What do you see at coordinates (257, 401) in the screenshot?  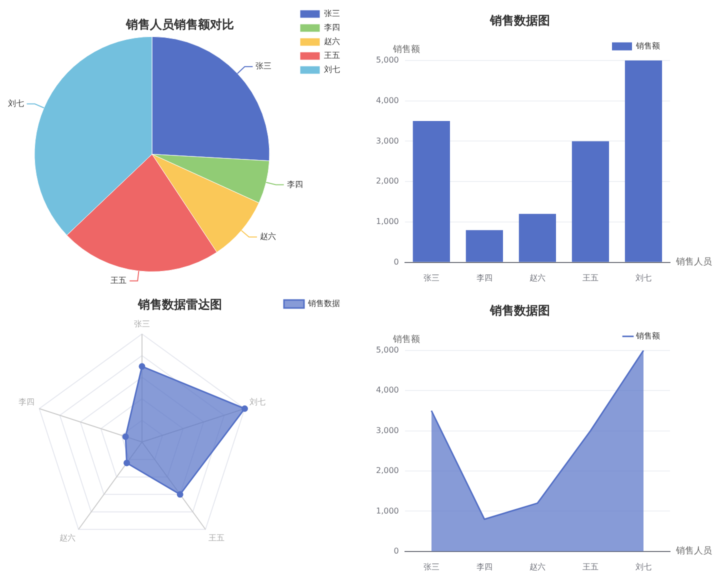 I see `spoke-label: 刘七` at bounding box center [257, 401].